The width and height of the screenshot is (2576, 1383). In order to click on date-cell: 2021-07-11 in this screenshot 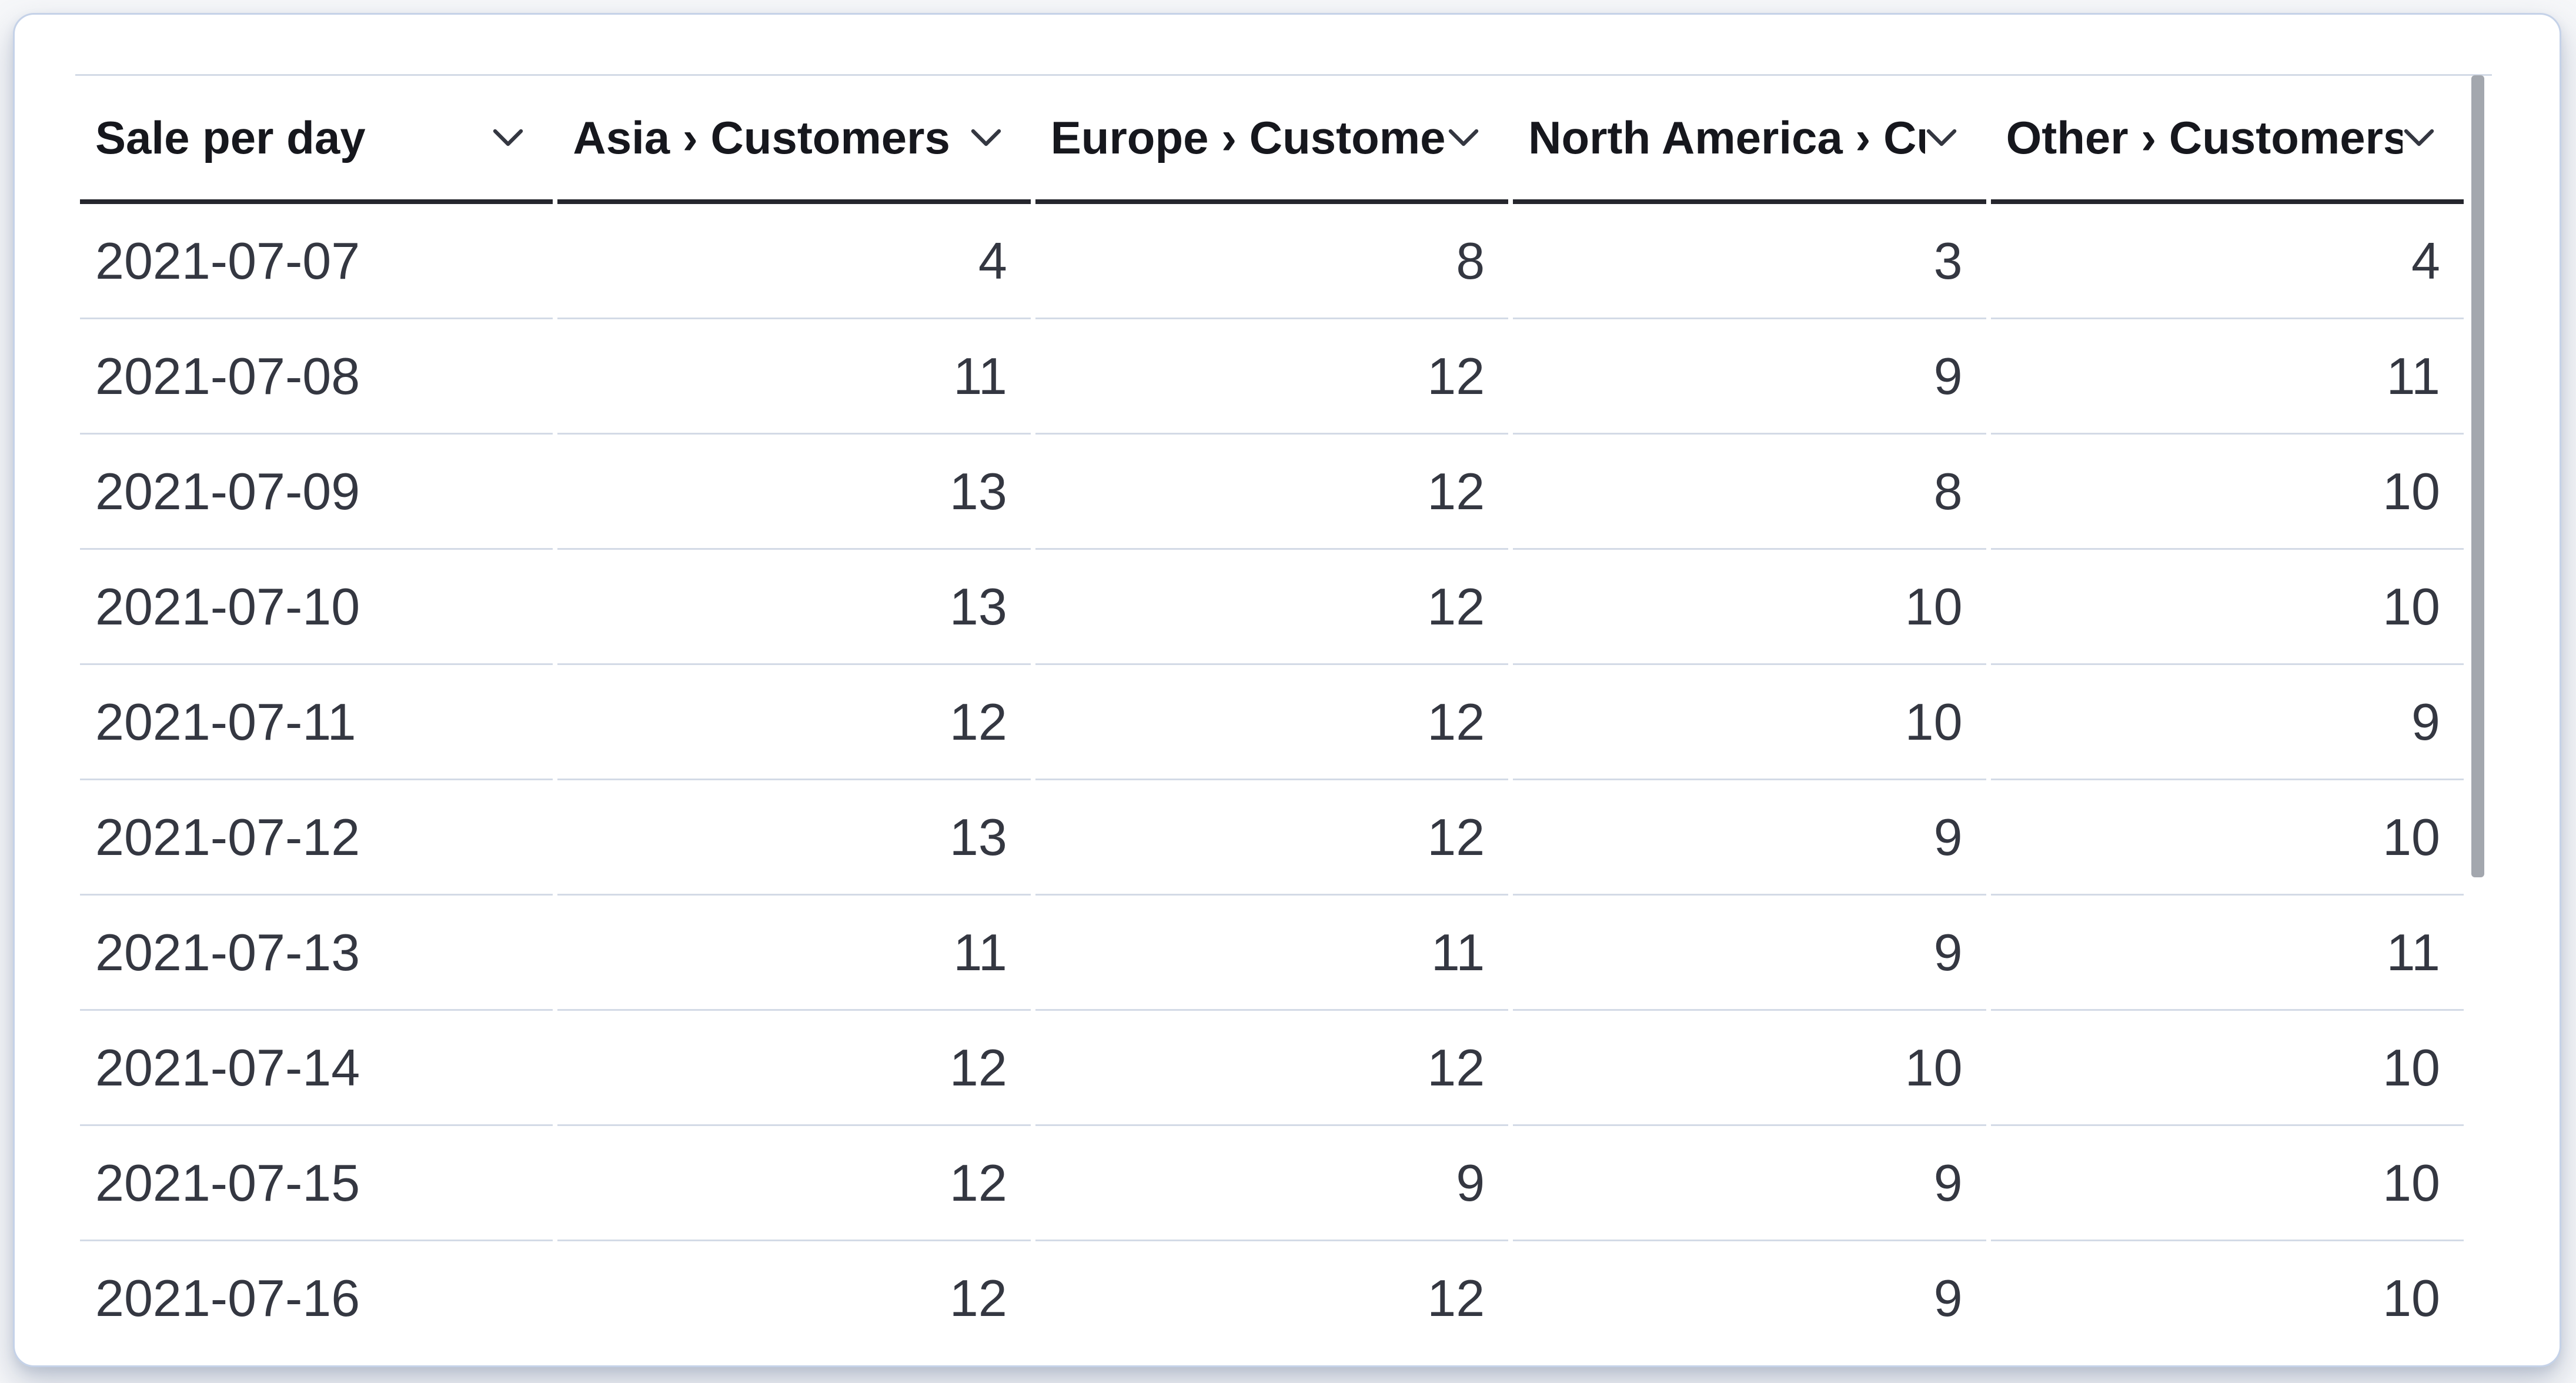, I will do `click(316, 722)`.